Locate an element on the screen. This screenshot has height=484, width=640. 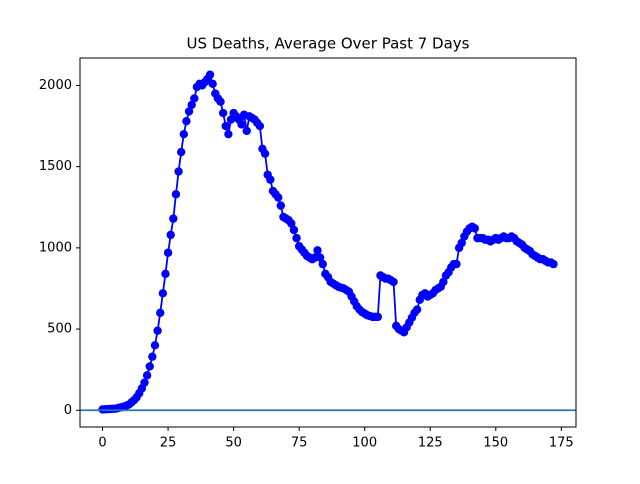
y-tick-label: 2000 is located at coordinates (55, 85).